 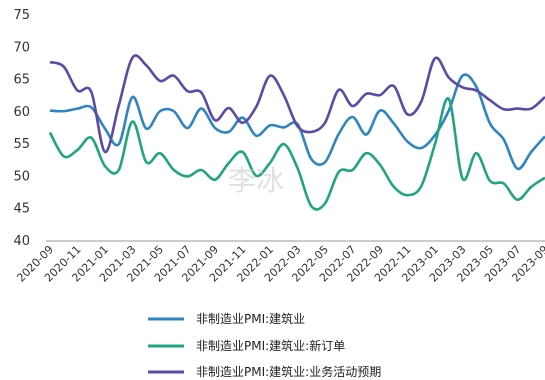 I want to click on legend-label-new-orders: 非制造业PMI:建筑业:新订单, so click(x=270, y=345).